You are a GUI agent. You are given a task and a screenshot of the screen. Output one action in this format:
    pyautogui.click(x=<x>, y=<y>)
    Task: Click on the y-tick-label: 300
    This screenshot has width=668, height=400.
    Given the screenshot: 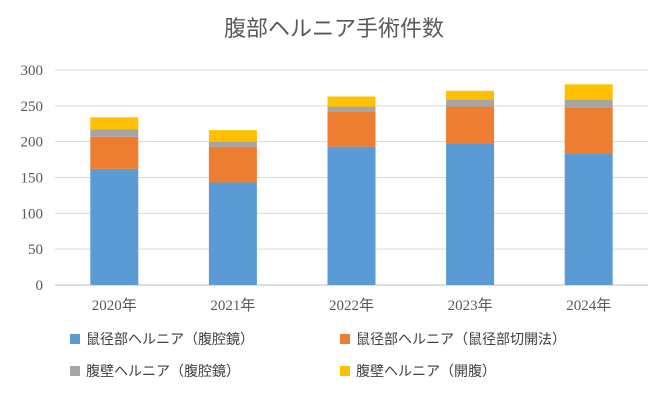 What is the action you would take?
    pyautogui.click(x=32, y=71)
    